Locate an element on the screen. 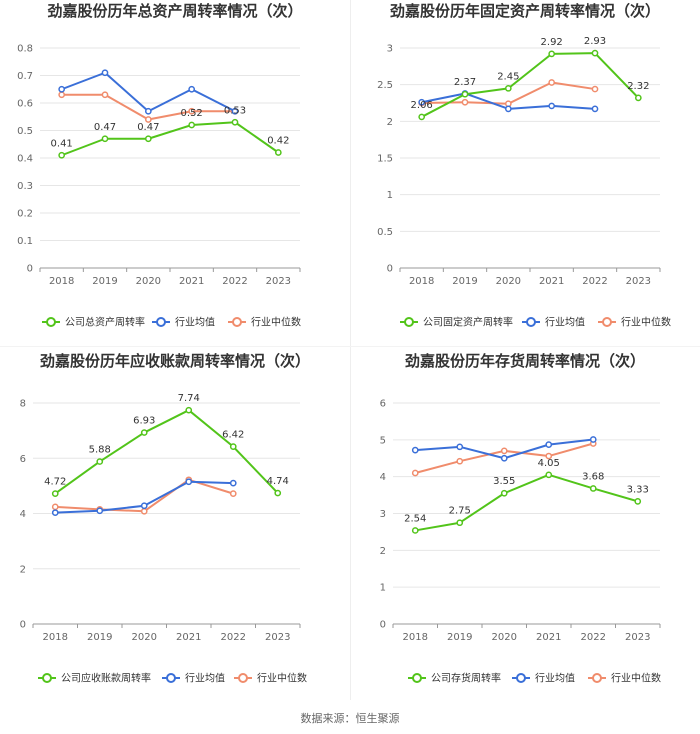 Image resolution: width=700 pixels, height=734 pixels. chart-title: 劲嘉股份历年存货周转率情况（次） is located at coordinates (525, 361).